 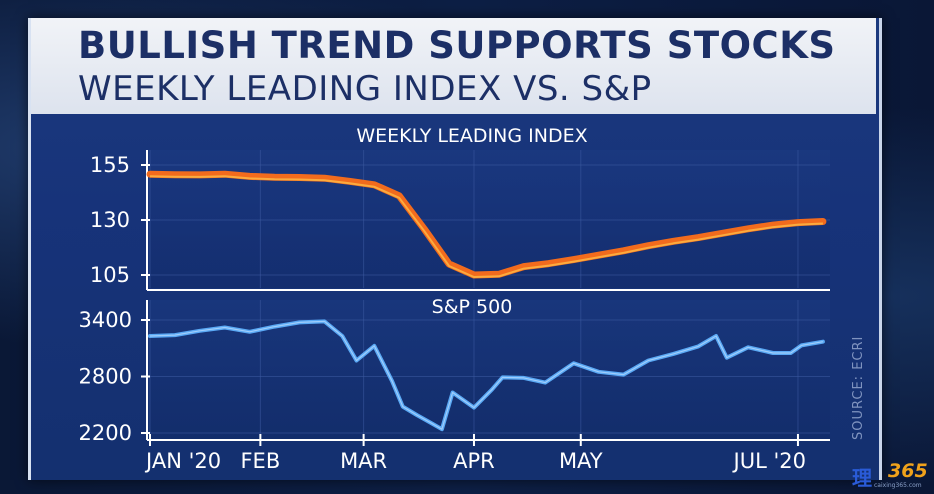 I want to click on wli-y-tick-label: 105, so click(x=110, y=275).